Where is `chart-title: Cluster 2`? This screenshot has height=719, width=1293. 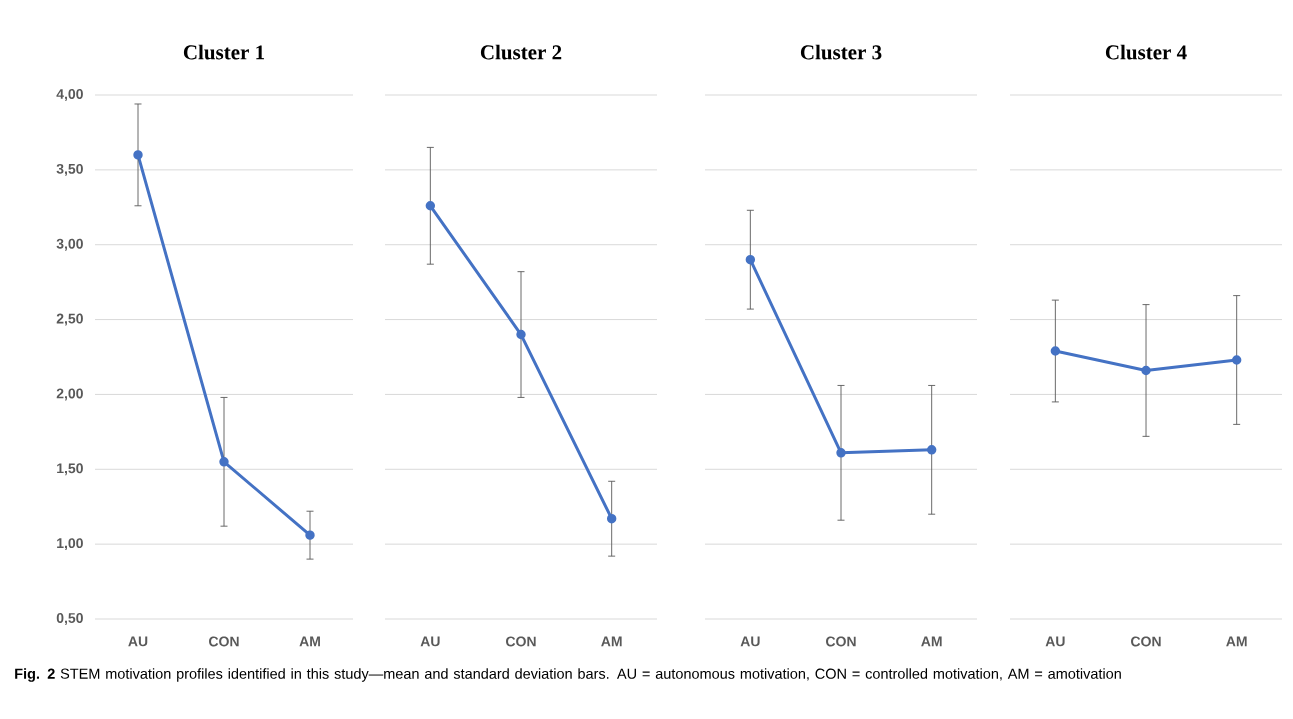
chart-title: Cluster 2 is located at coordinates (521, 52).